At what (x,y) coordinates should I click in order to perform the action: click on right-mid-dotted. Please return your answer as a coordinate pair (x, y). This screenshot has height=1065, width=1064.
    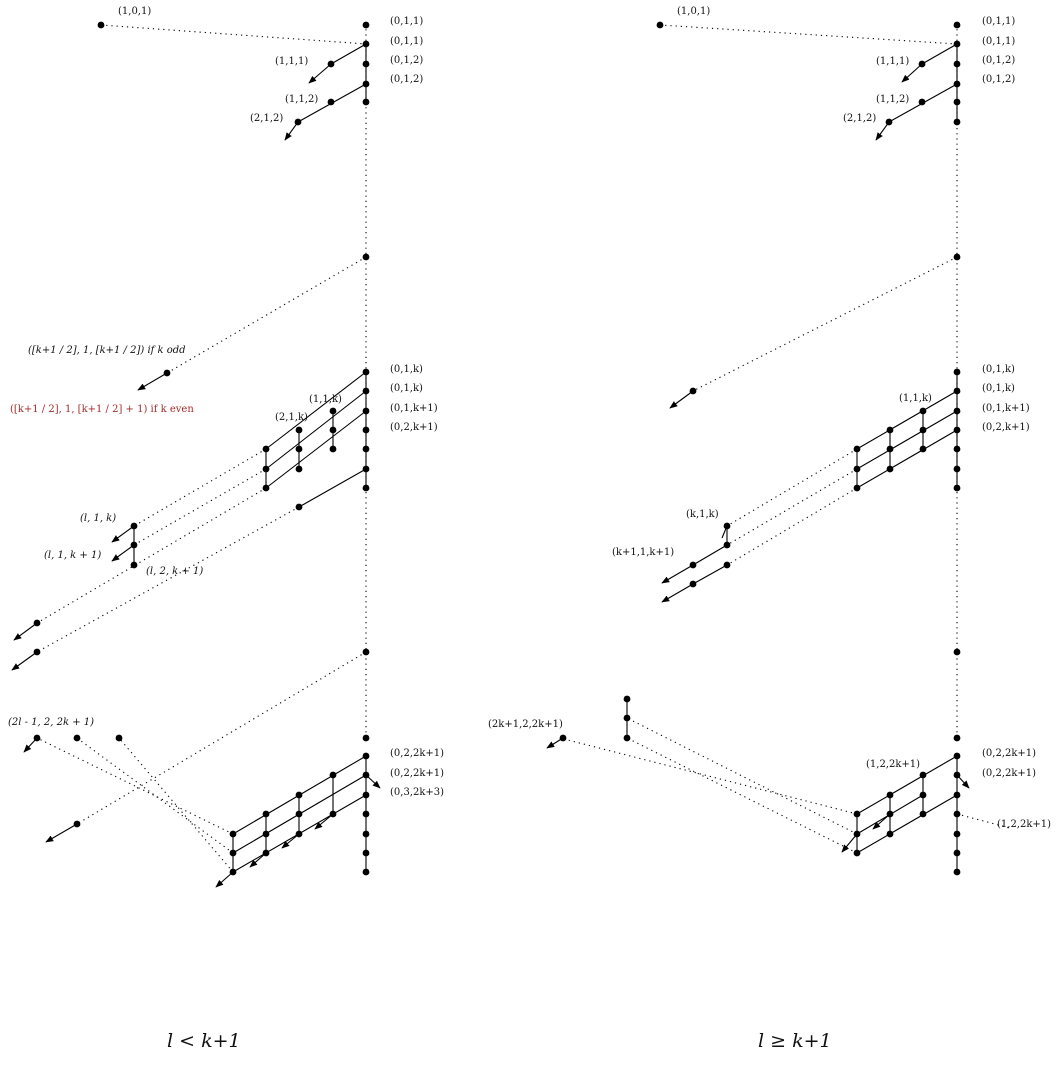
    Looking at the image, I should click on (825, 324).